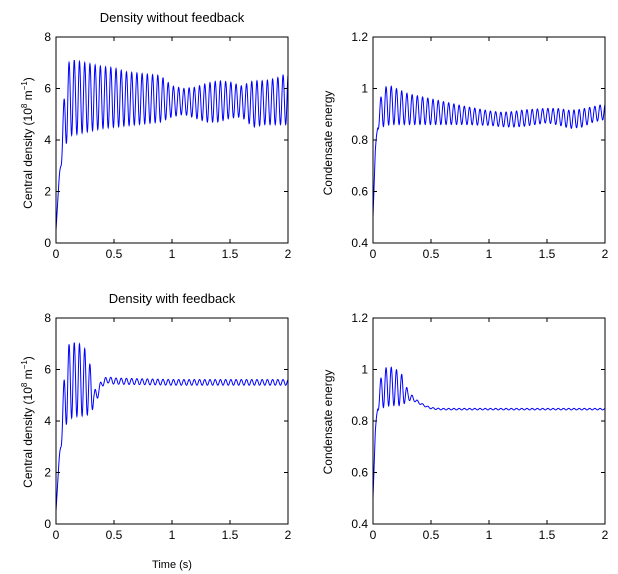 This screenshot has width=618, height=574. What do you see at coordinates (172, 17) in the screenshot?
I see `chart-title: Density without feedback` at bounding box center [172, 17].